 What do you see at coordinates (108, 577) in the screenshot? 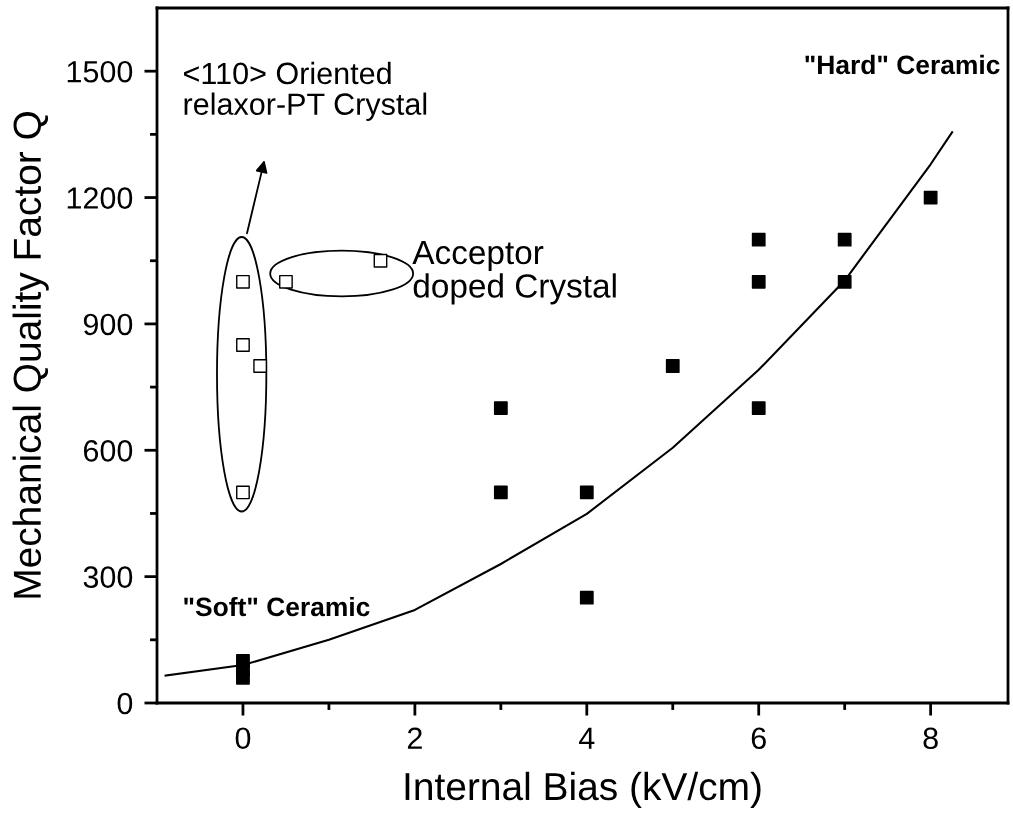
I see `y-tick-label: 300` at bounding box center [108, 577].